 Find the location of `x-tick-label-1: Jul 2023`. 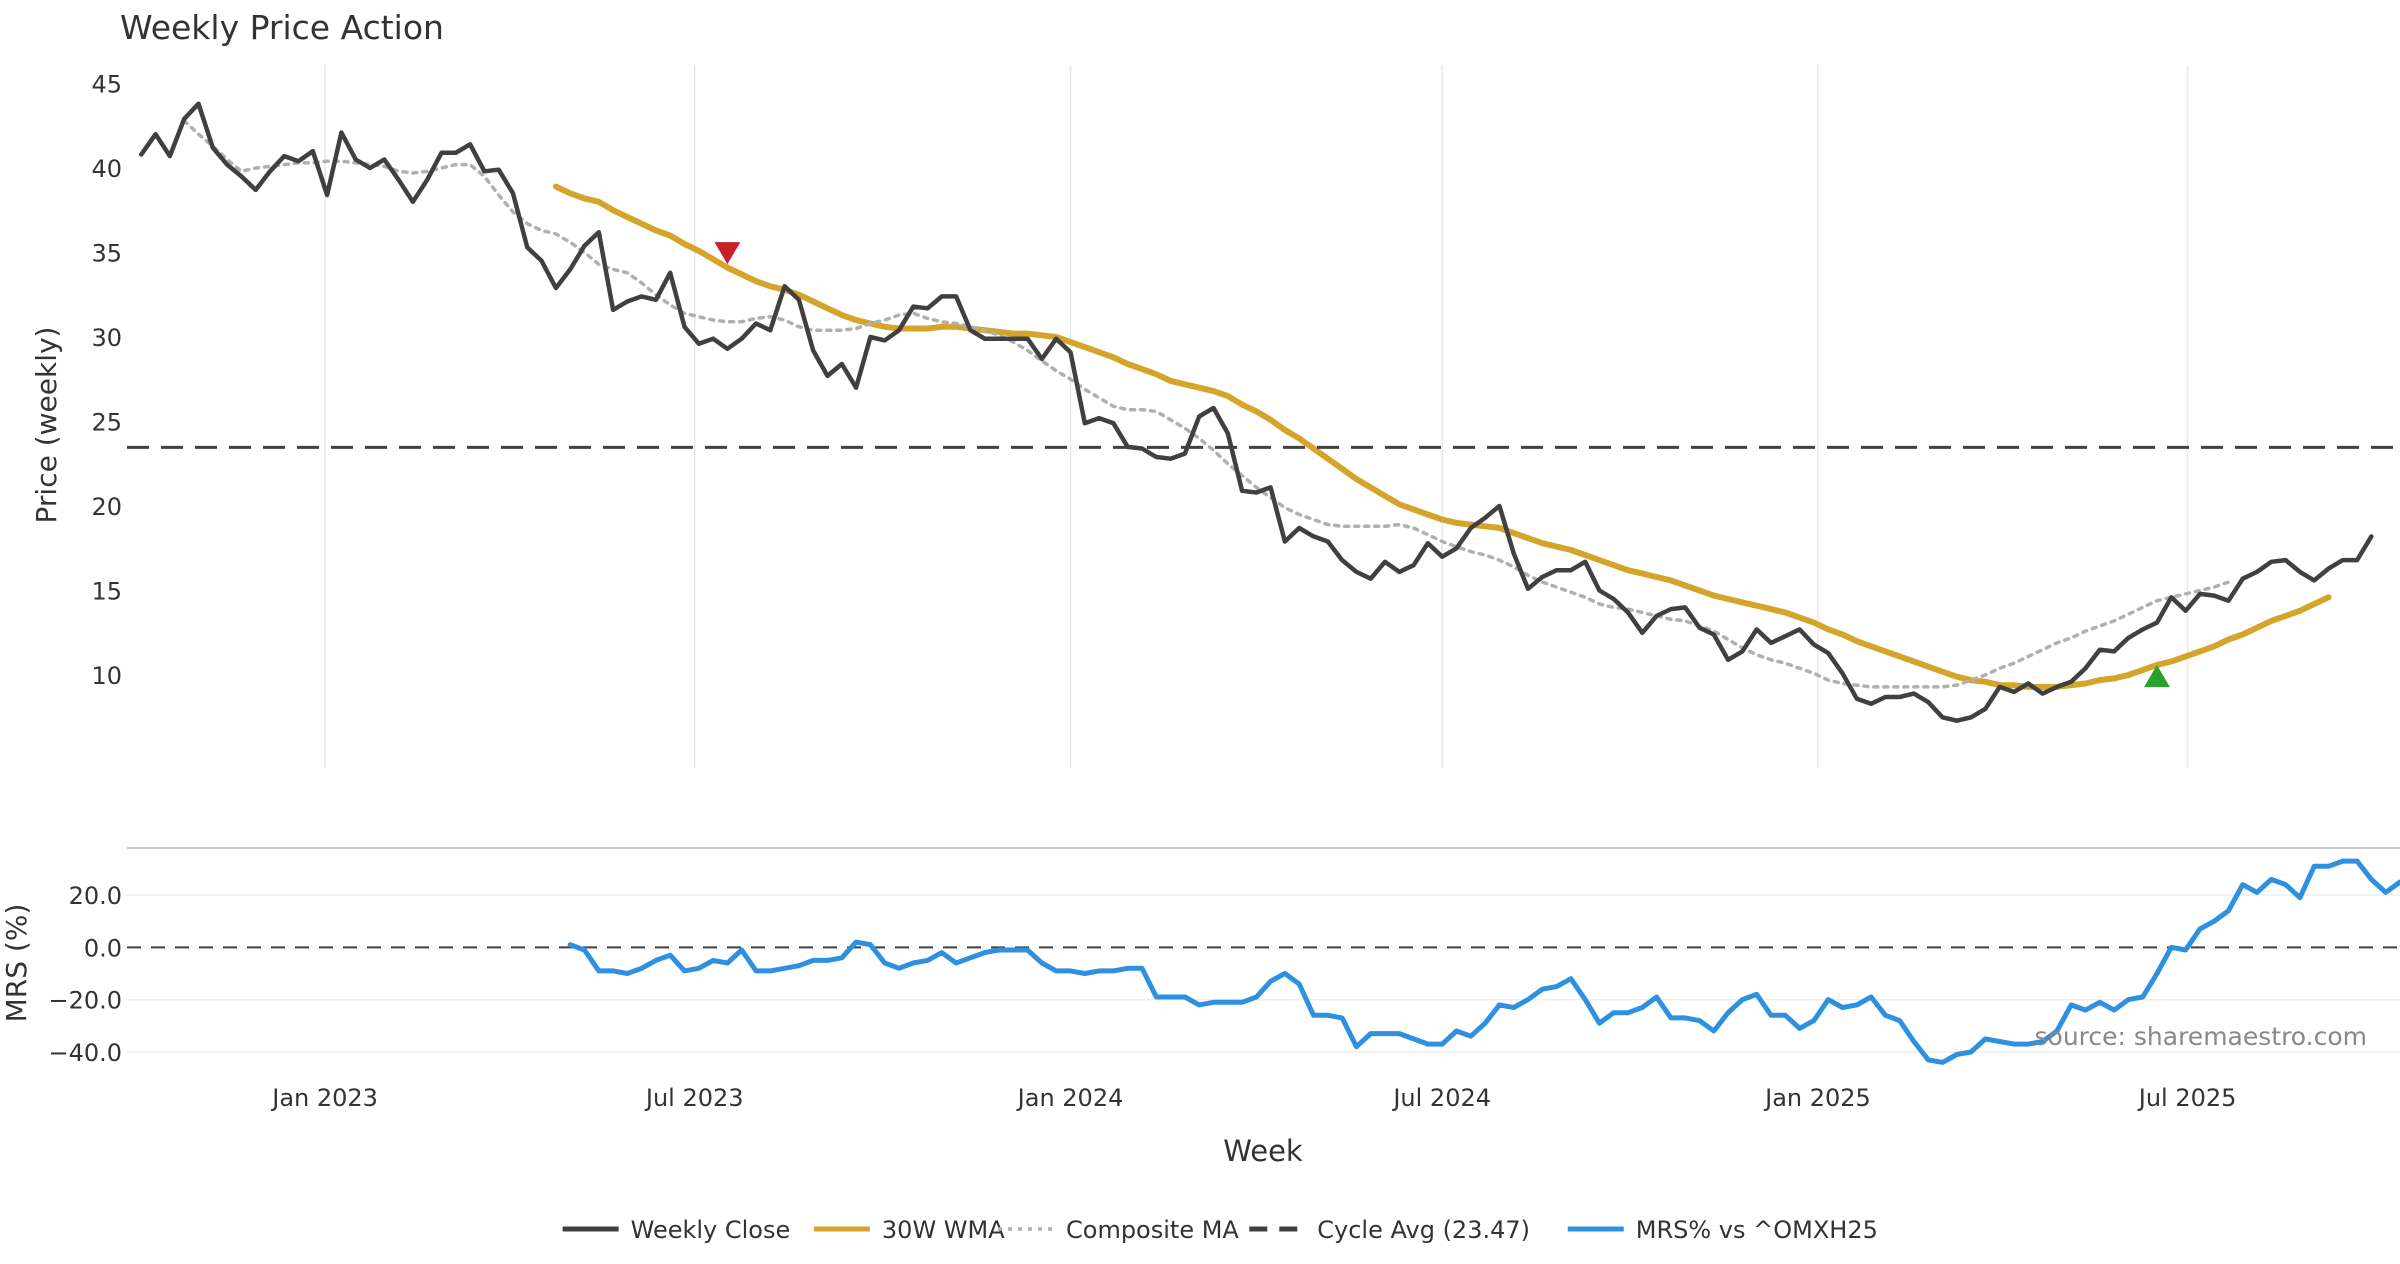

x-tick-label-1: Jul 2023 is located at coordinates (694, 1098).